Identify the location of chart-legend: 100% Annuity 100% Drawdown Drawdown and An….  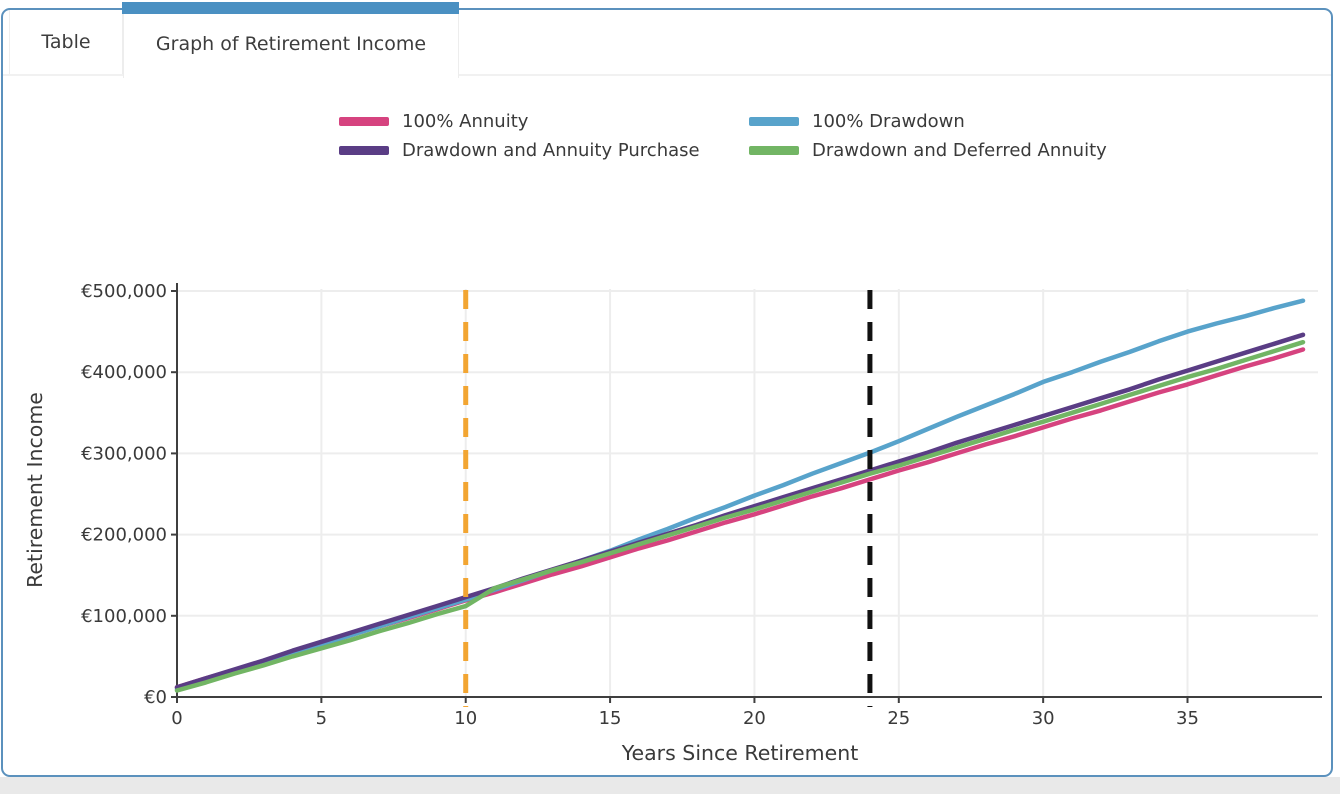
(723, 136).